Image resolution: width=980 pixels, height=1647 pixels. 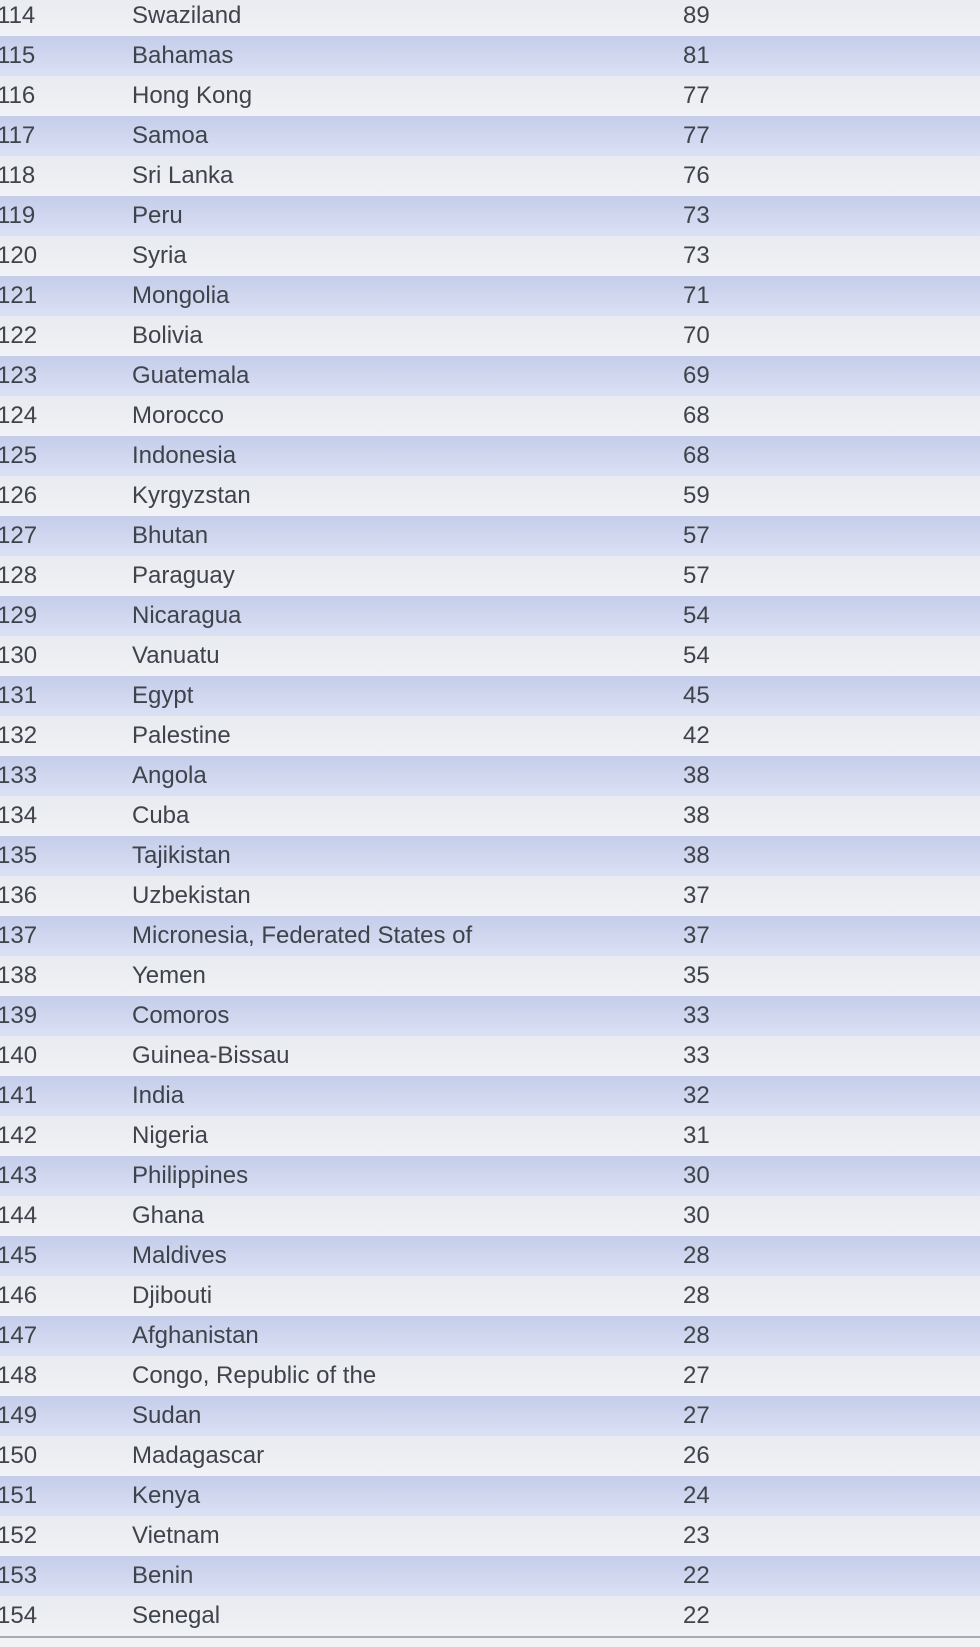 I want to click on country-cell: Bolivia, so click(x=167, y=335).